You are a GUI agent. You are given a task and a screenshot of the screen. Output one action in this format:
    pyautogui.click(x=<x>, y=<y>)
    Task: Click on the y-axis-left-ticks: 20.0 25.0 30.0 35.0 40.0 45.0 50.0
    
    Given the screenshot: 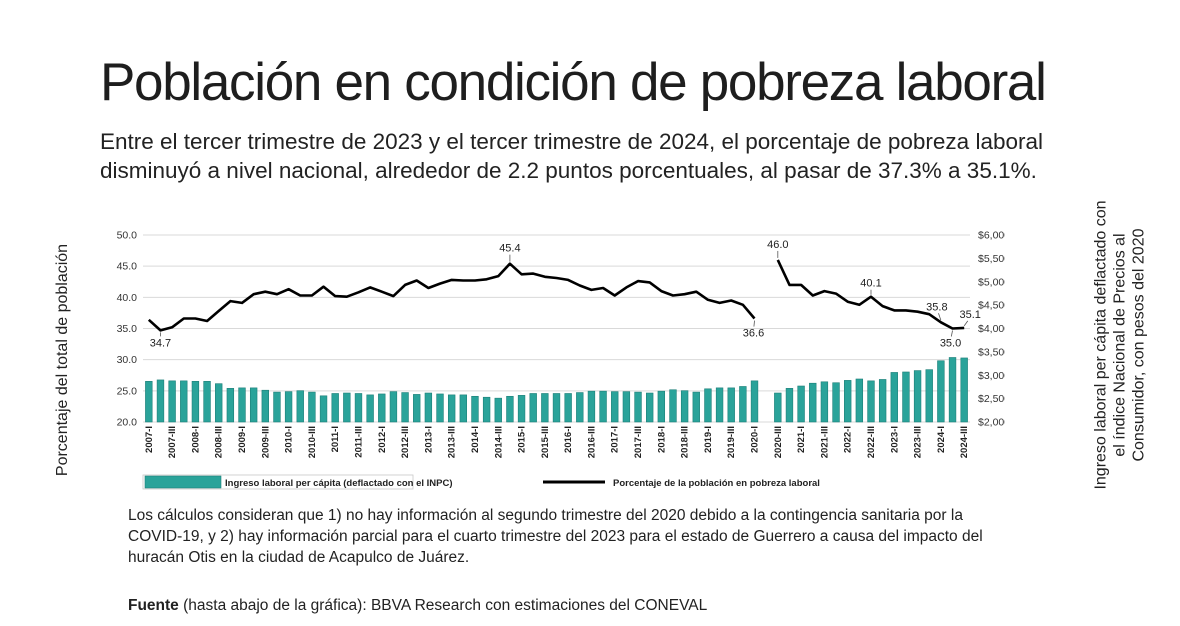 What is the action you would take?
    pyautogui.click(x=127, y=329)
    